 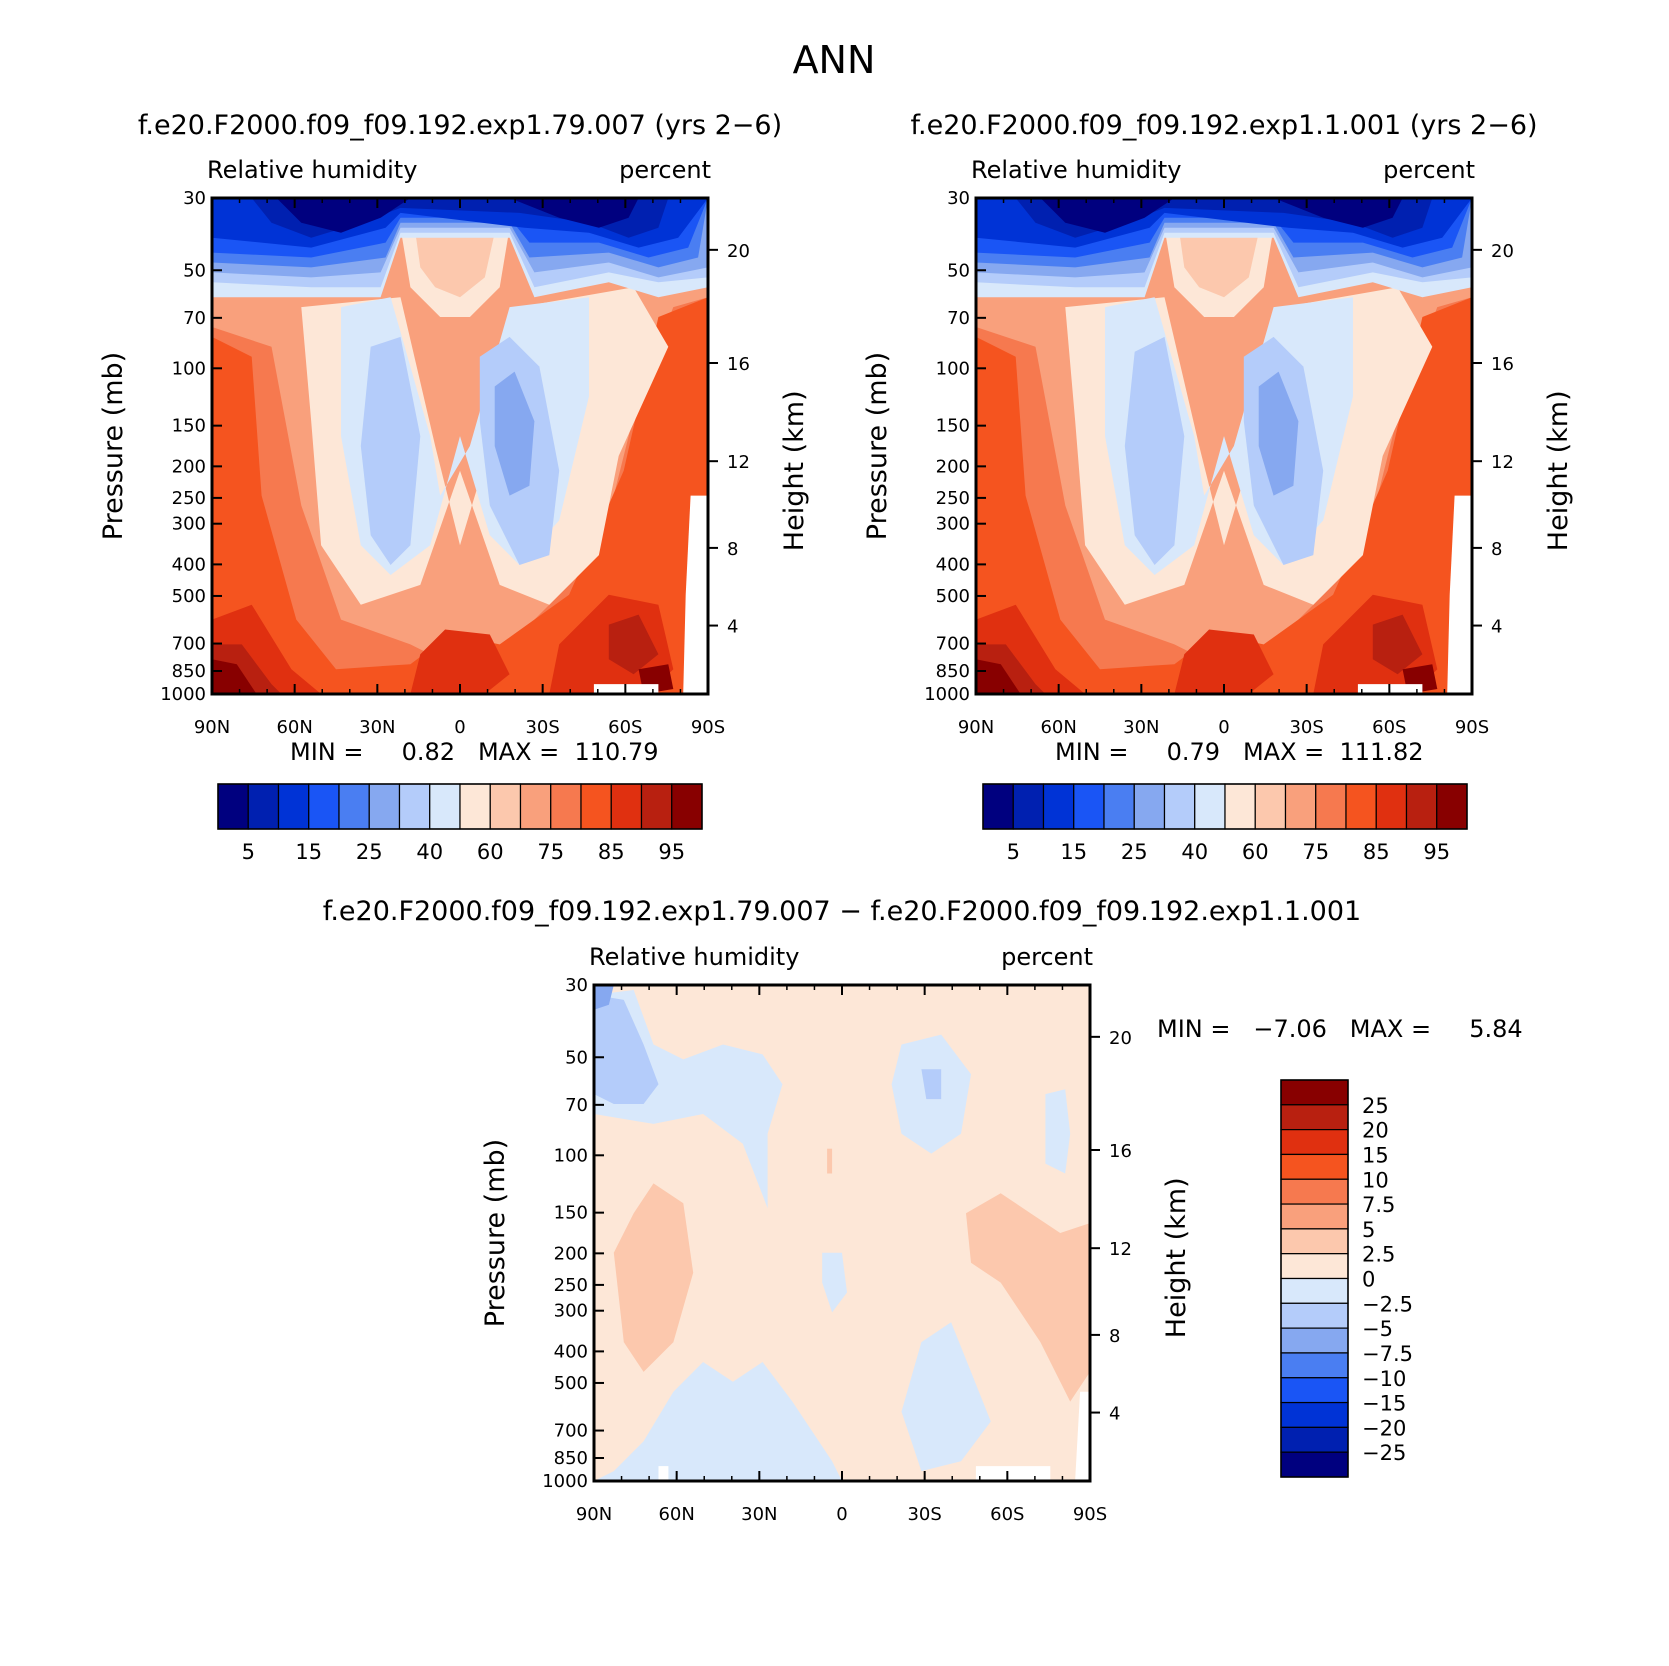 I want to click on labelbar-label: 15, so click(x=308, y=852).